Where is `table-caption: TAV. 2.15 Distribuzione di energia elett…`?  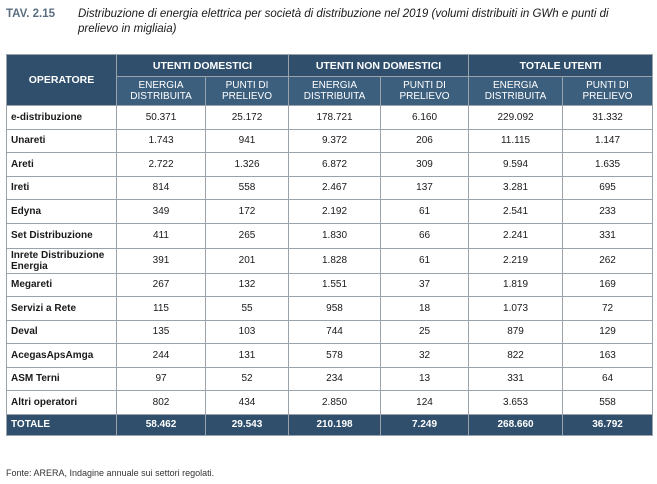 table-caption: TAV. 2.15 Distribuzione di energia elett… is located at coordinates (328, 22).